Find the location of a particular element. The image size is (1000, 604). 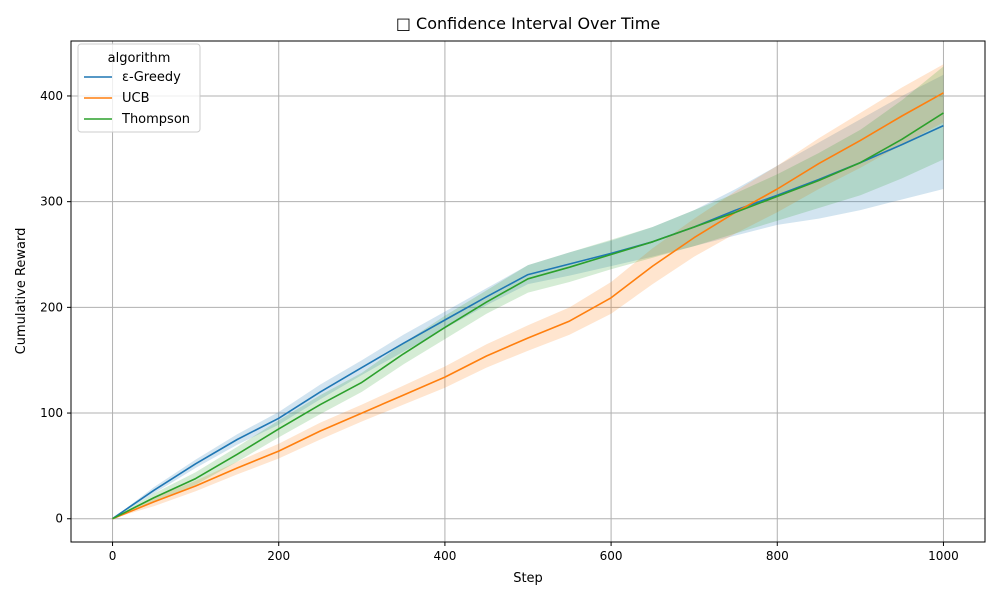

x-tick-label: 400 is located at coordinates (444, 556).